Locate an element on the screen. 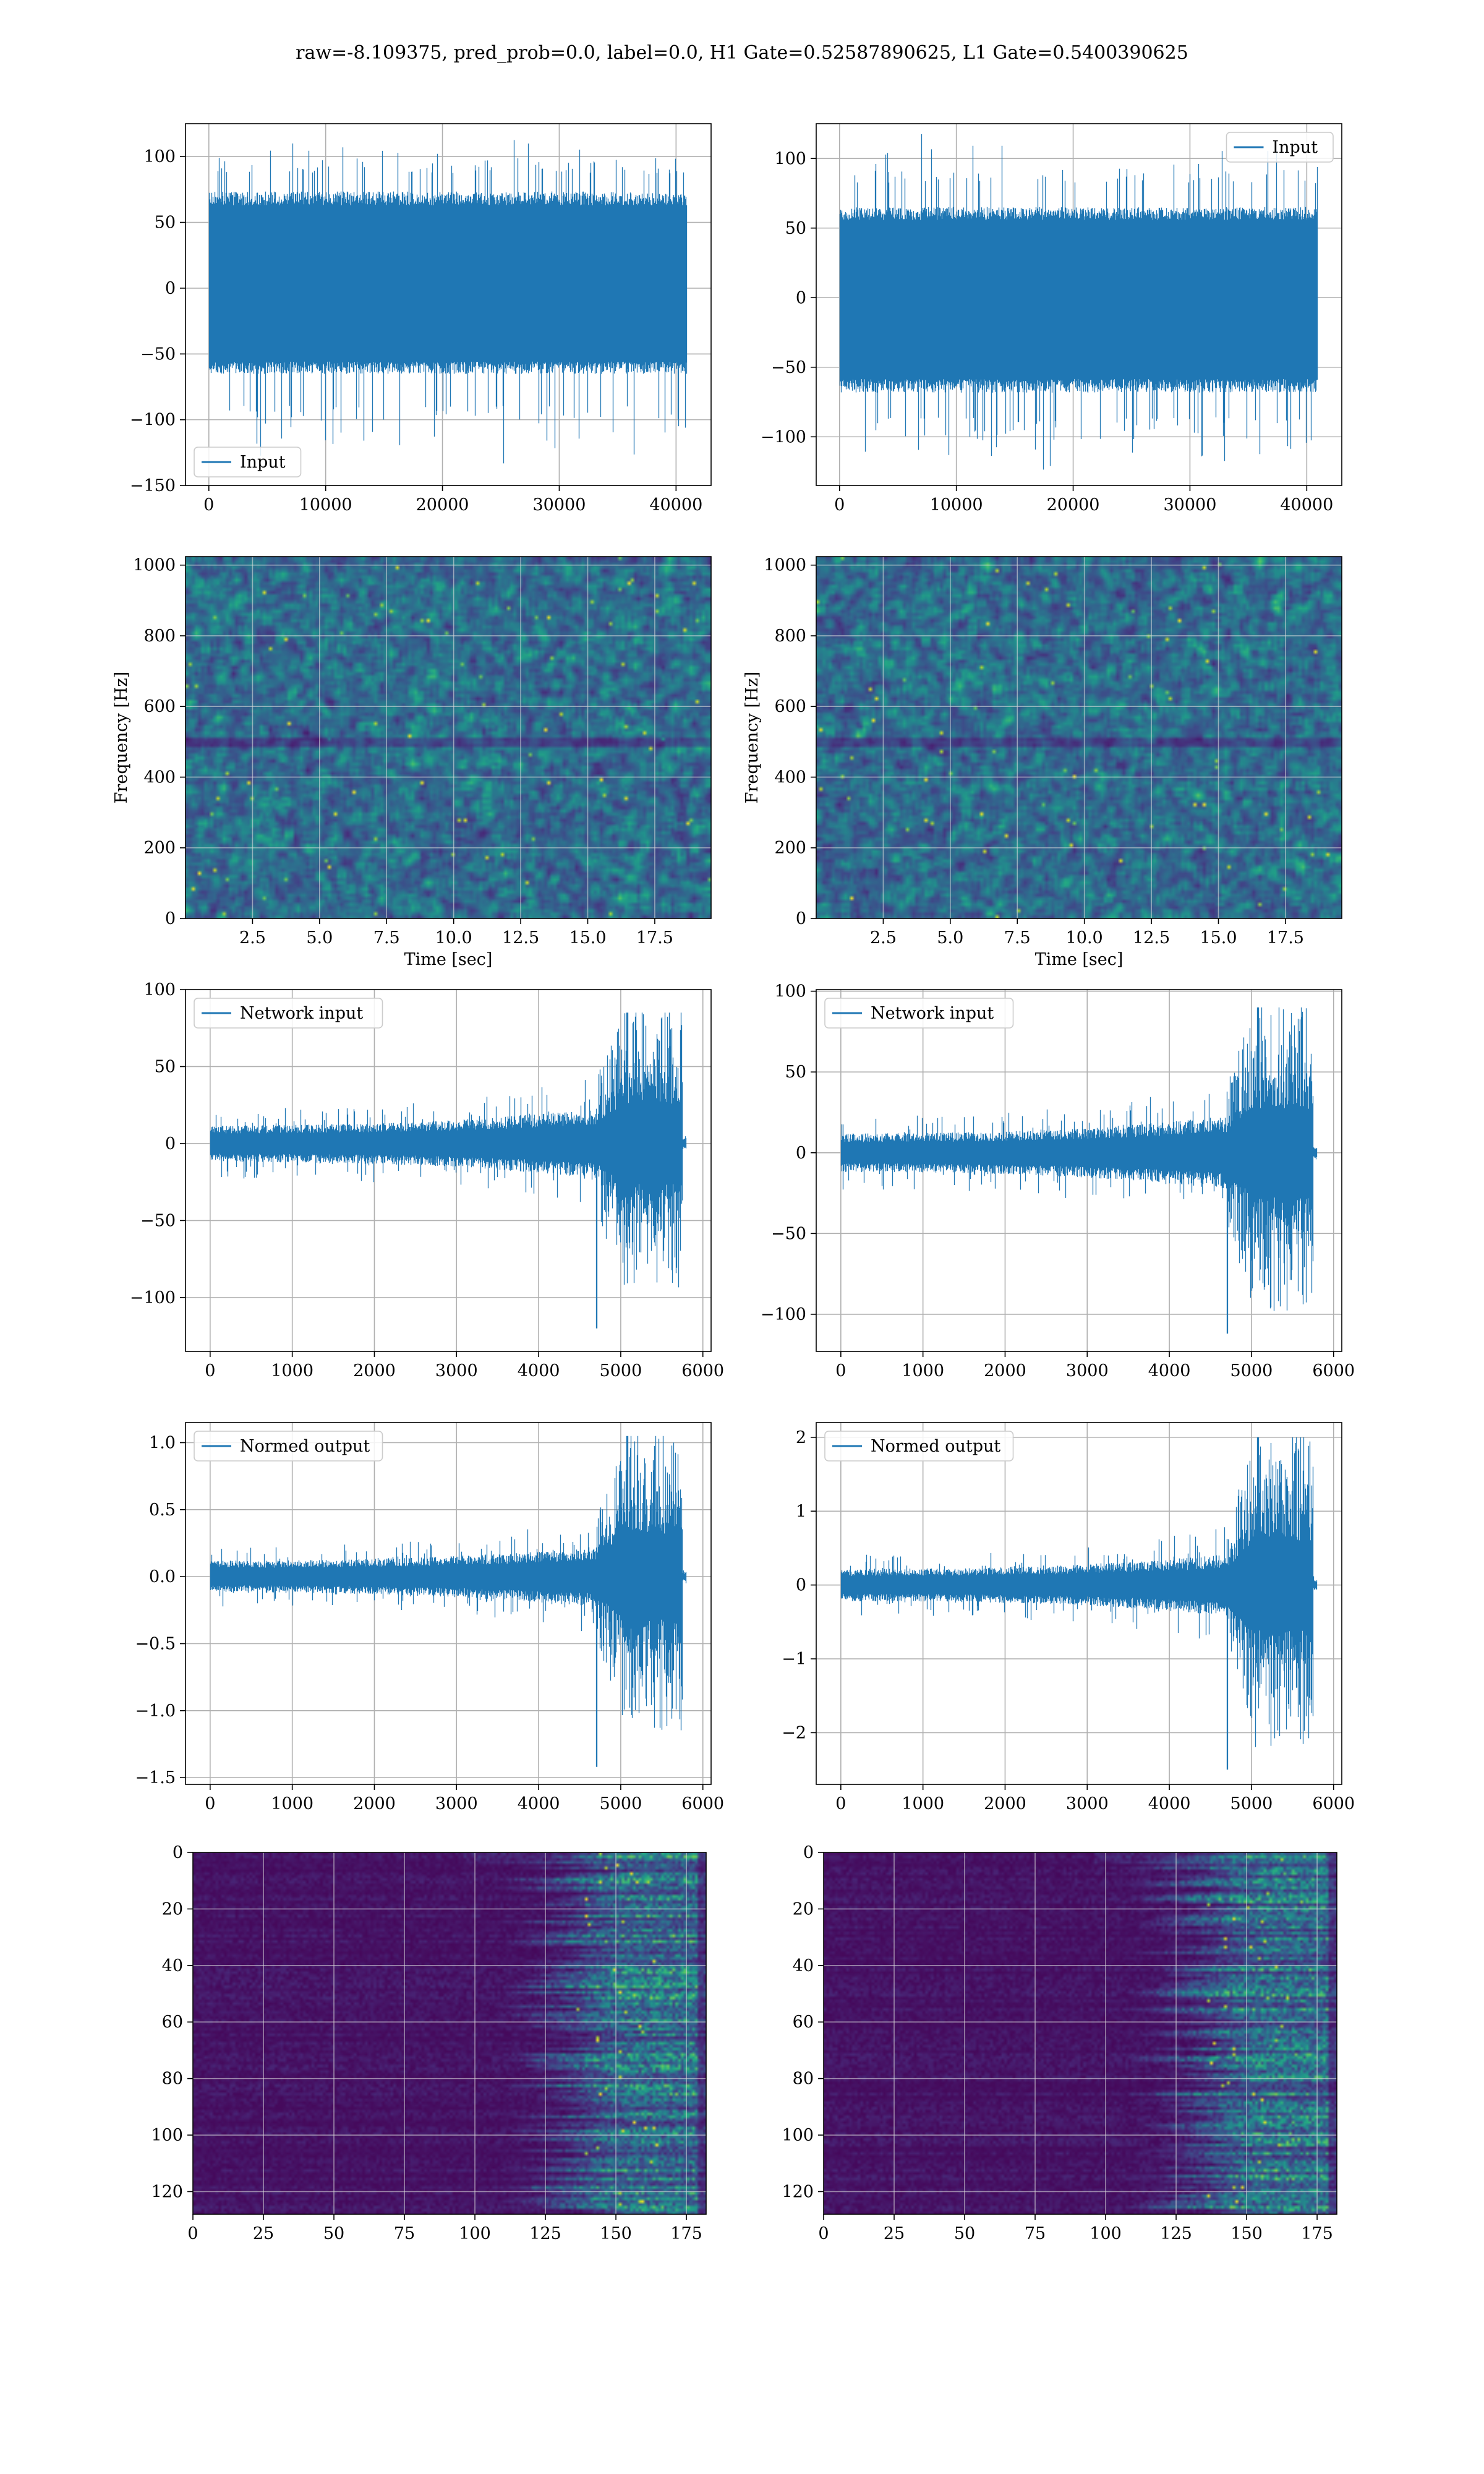  legend-label: Normed output is located at coordinates (305, 1446).